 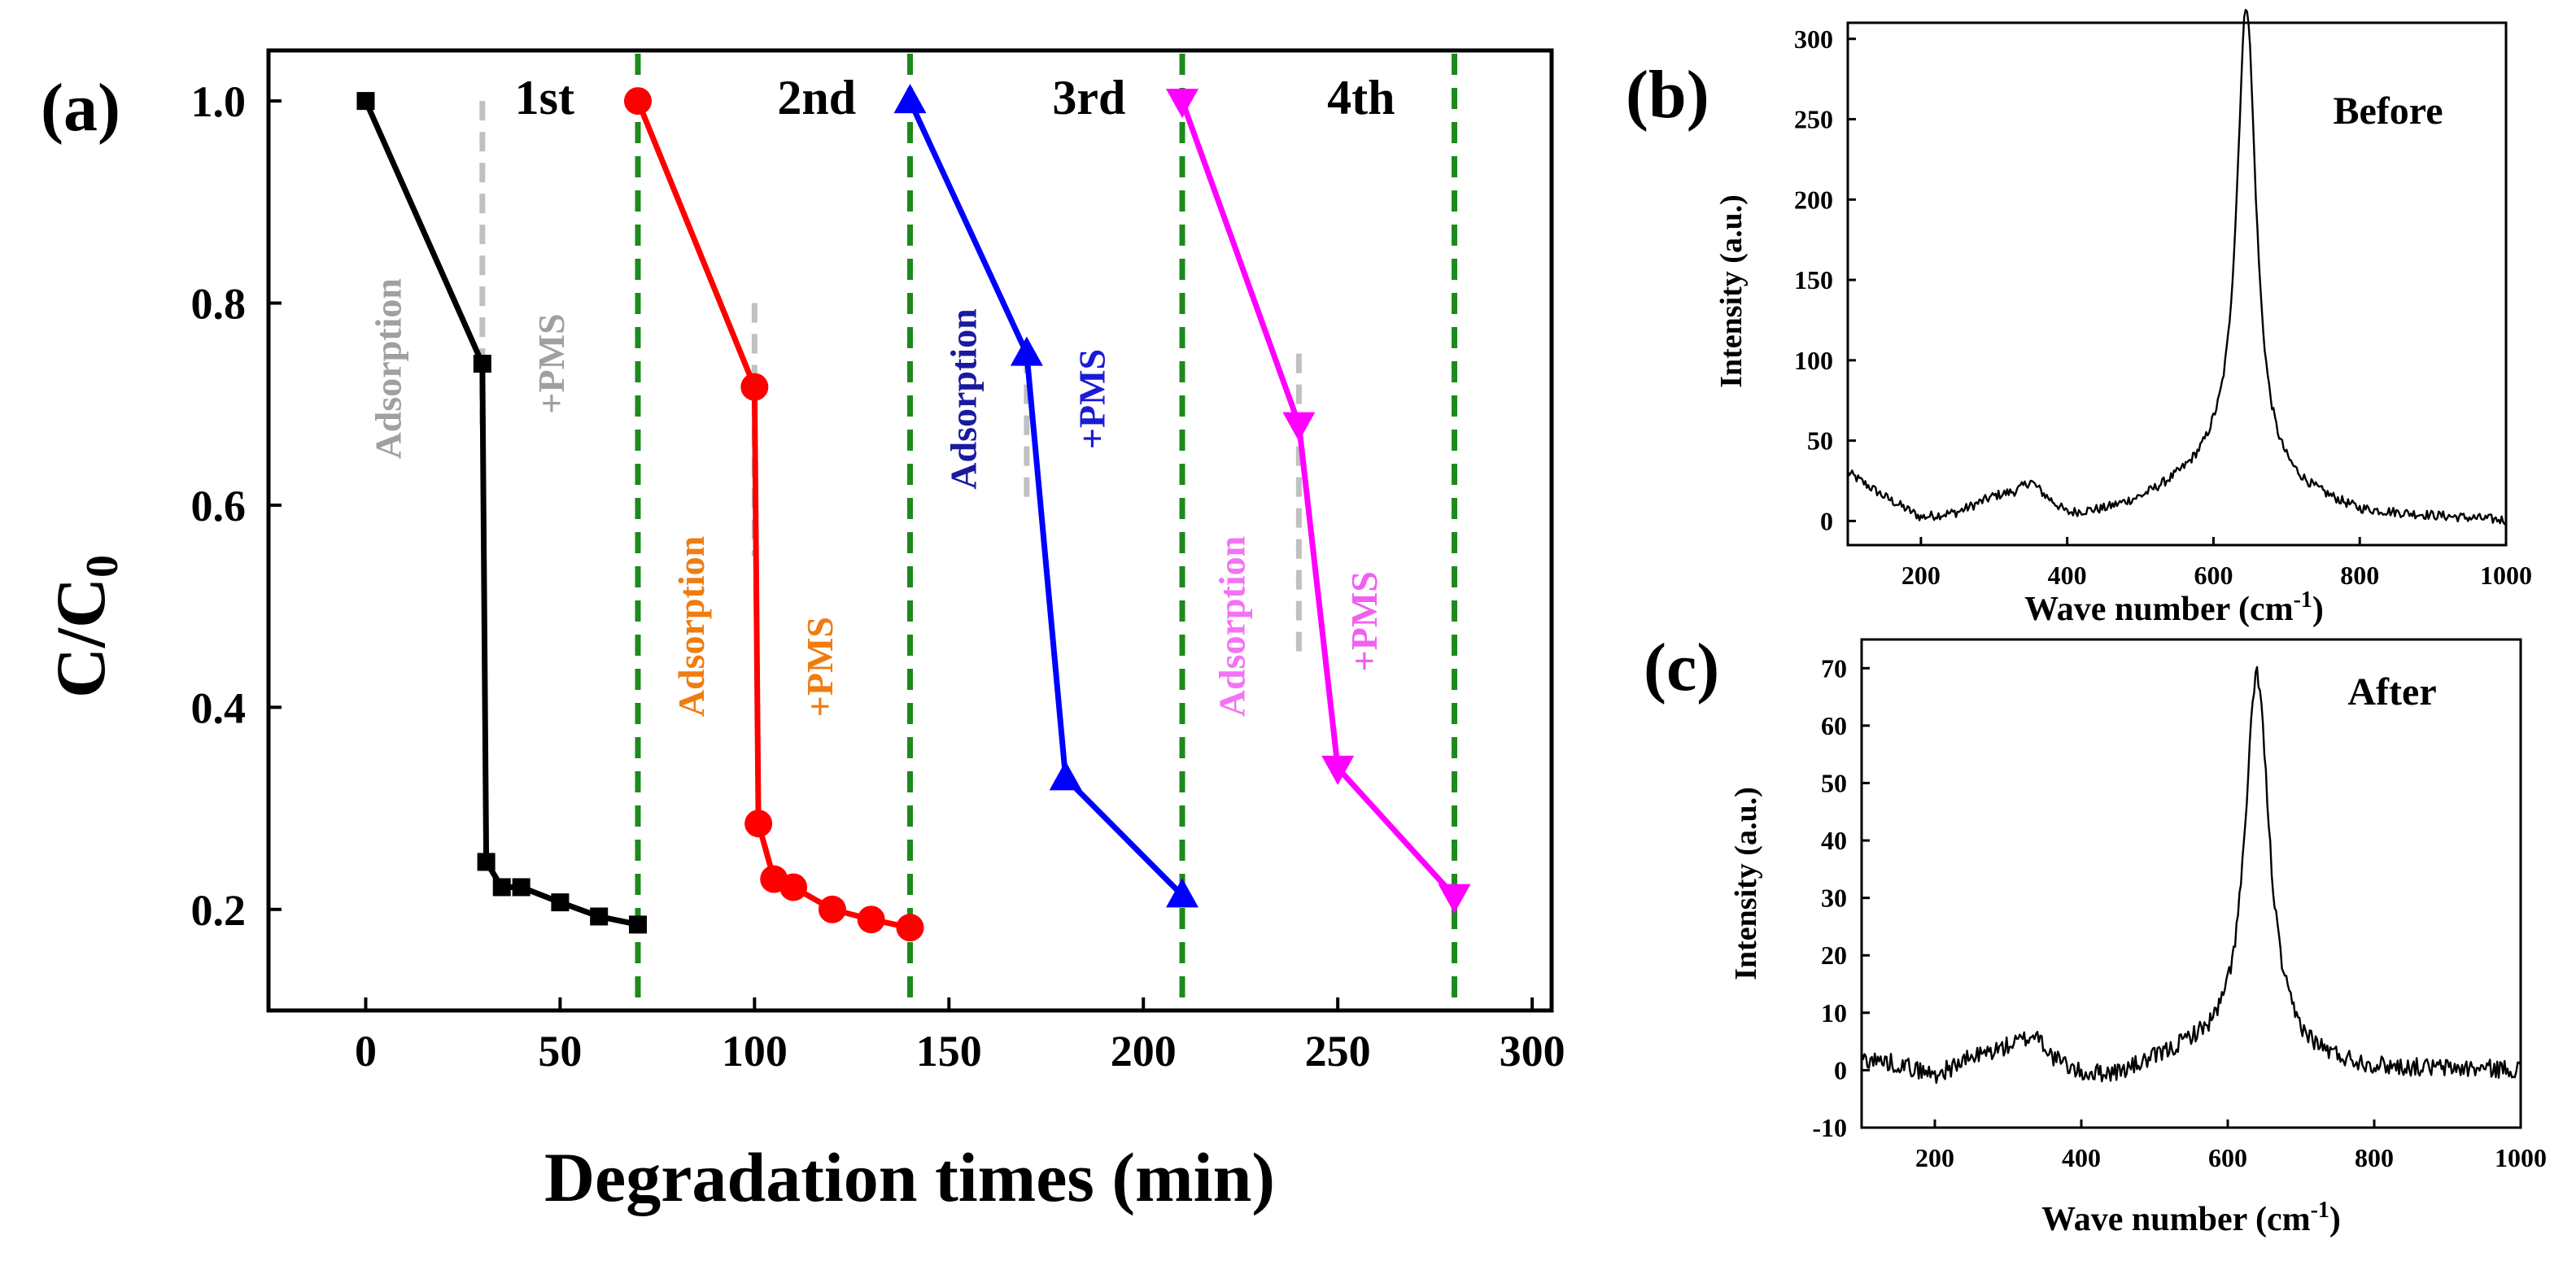 I want to click on y-axis-label-c: Intensity (a.u.), so click(x=1746, y=883).